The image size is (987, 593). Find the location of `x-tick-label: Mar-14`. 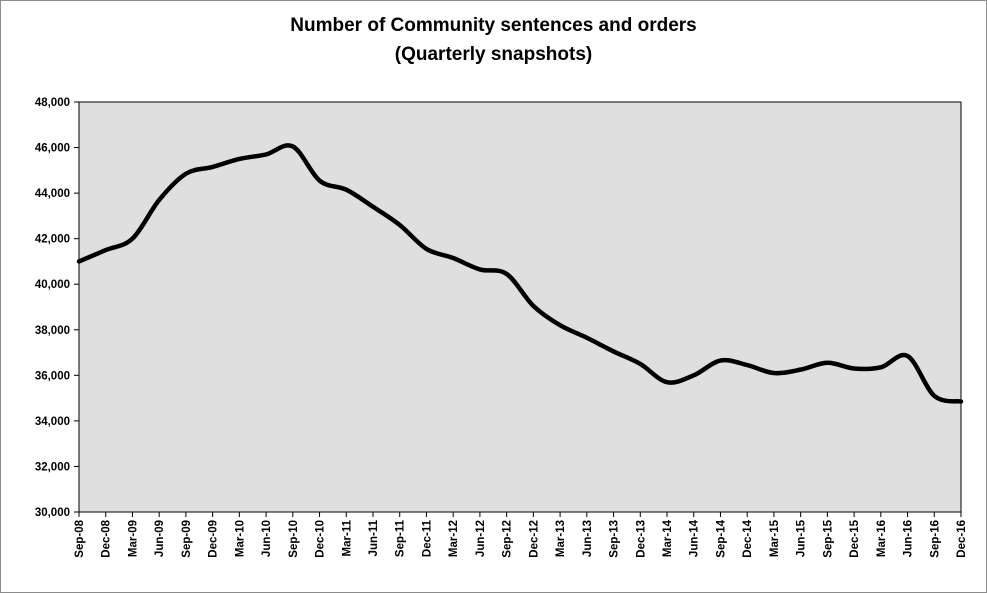

x-tick-label: Mar-14 is located at coordinates (668, 538).